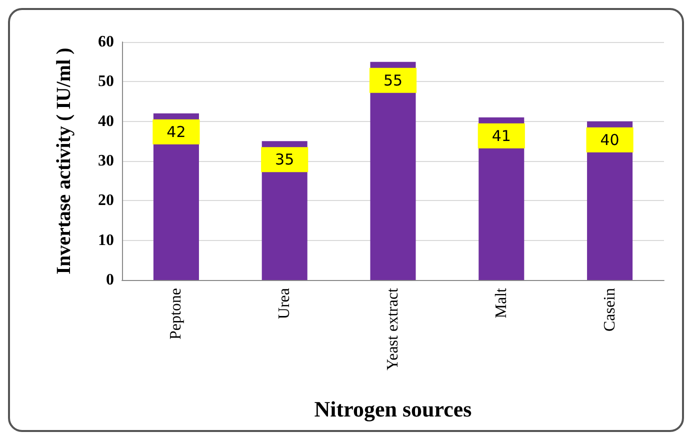 The image size is (694, 442). What do you see at coordinates (64, 161) in the screenshot?
I see `y-axis-title: Invertase activity ( IU/ml )` at bounding box center [64, 161].